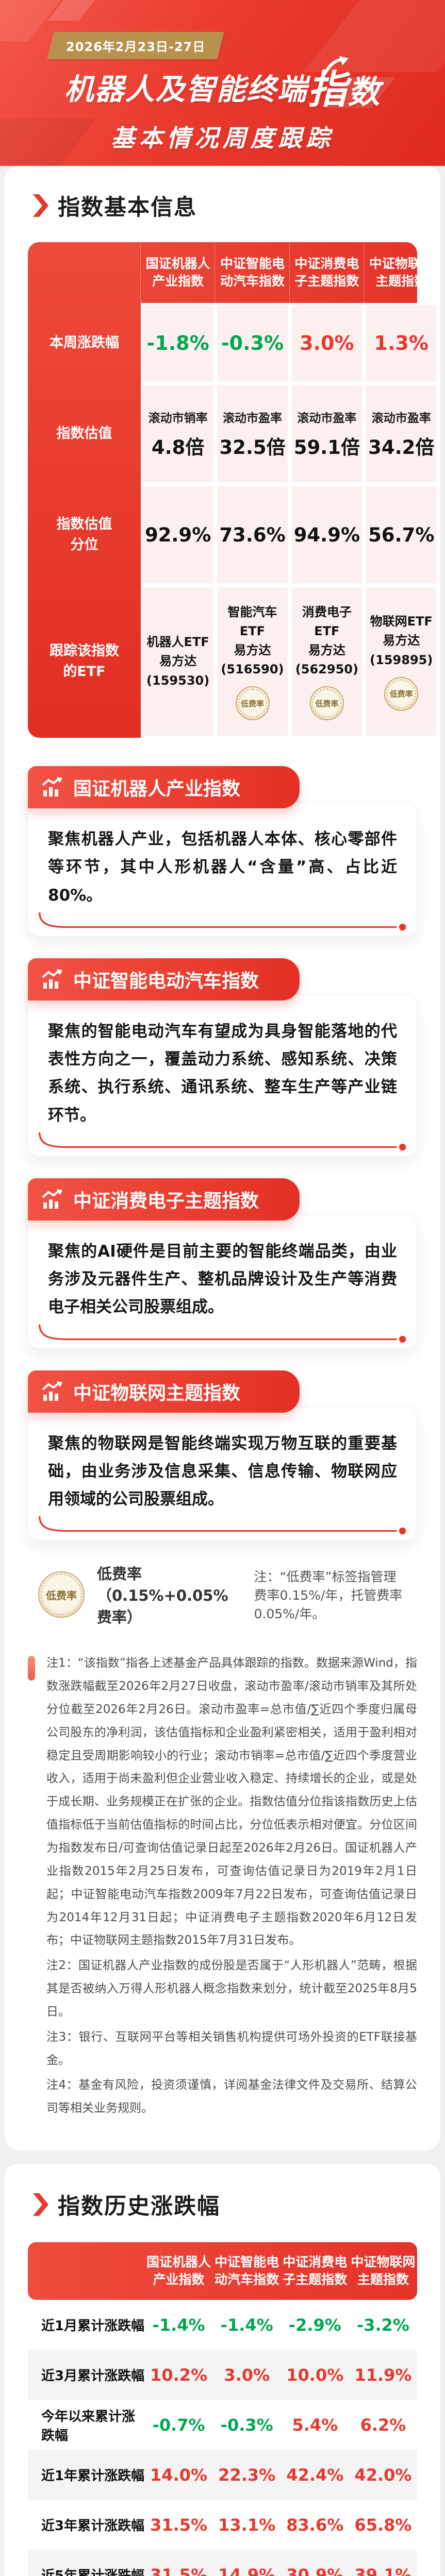 The height and width of the screenshot is (2576, 445). Describe the element at coordinates (247, 2271) in the screenshot. I see `column-header: 中证智能电 动汽车指数` at that location.